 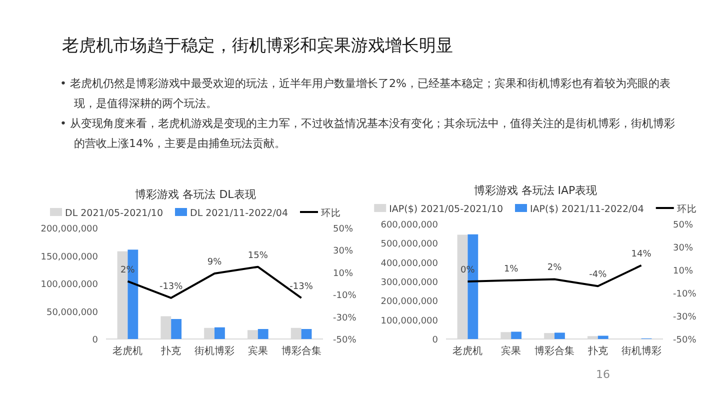 What do you see at coordinates (366, 94) in the screenshot?
I see `text: • 老虎机仍然是博彩游戏中最受欢迎的玩法，近半年用户数量增长了2%，已经基本稳定；宾果和街机博彩也有着较为亮眼的表现，是值得深耕的两个玩法。` at bounding box center [366, 94].